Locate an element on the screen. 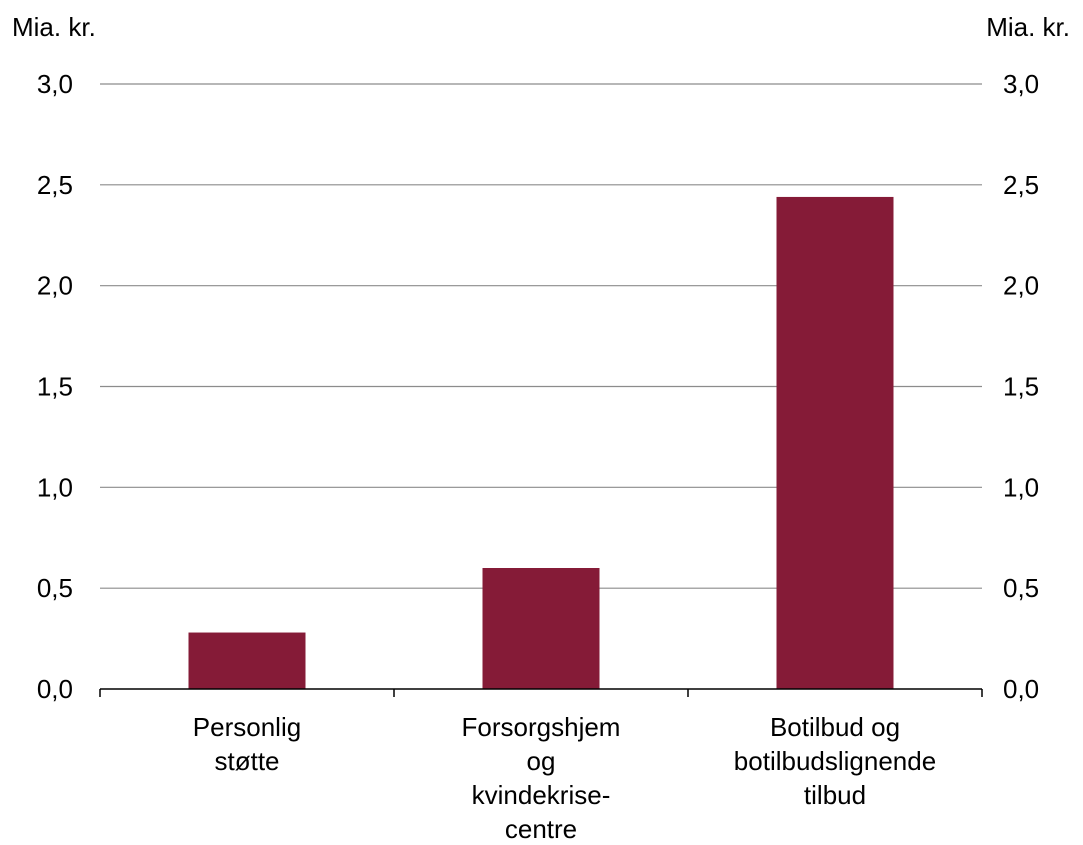 The height and width of the screenshot is (845, 1083). x-category-label: støtte is located at coordinates (246, 761).